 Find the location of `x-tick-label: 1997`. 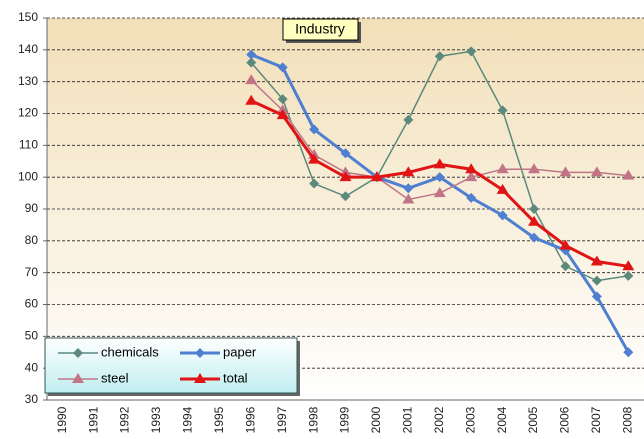

x-tick-label: 1997 is located at coordinates (282, 419).